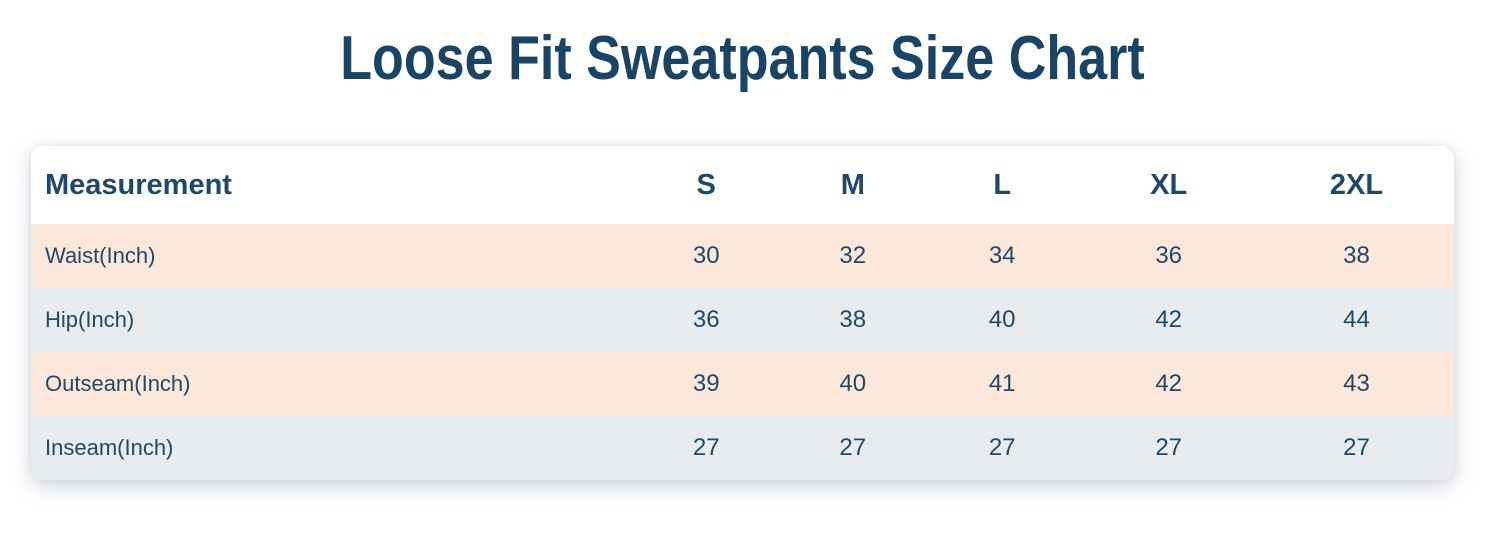  What do you see at coordinates (109, 447) in the screenshot?
I see `row-label-inseam: Inseam(Inch)` at bounding box center [109, 447].